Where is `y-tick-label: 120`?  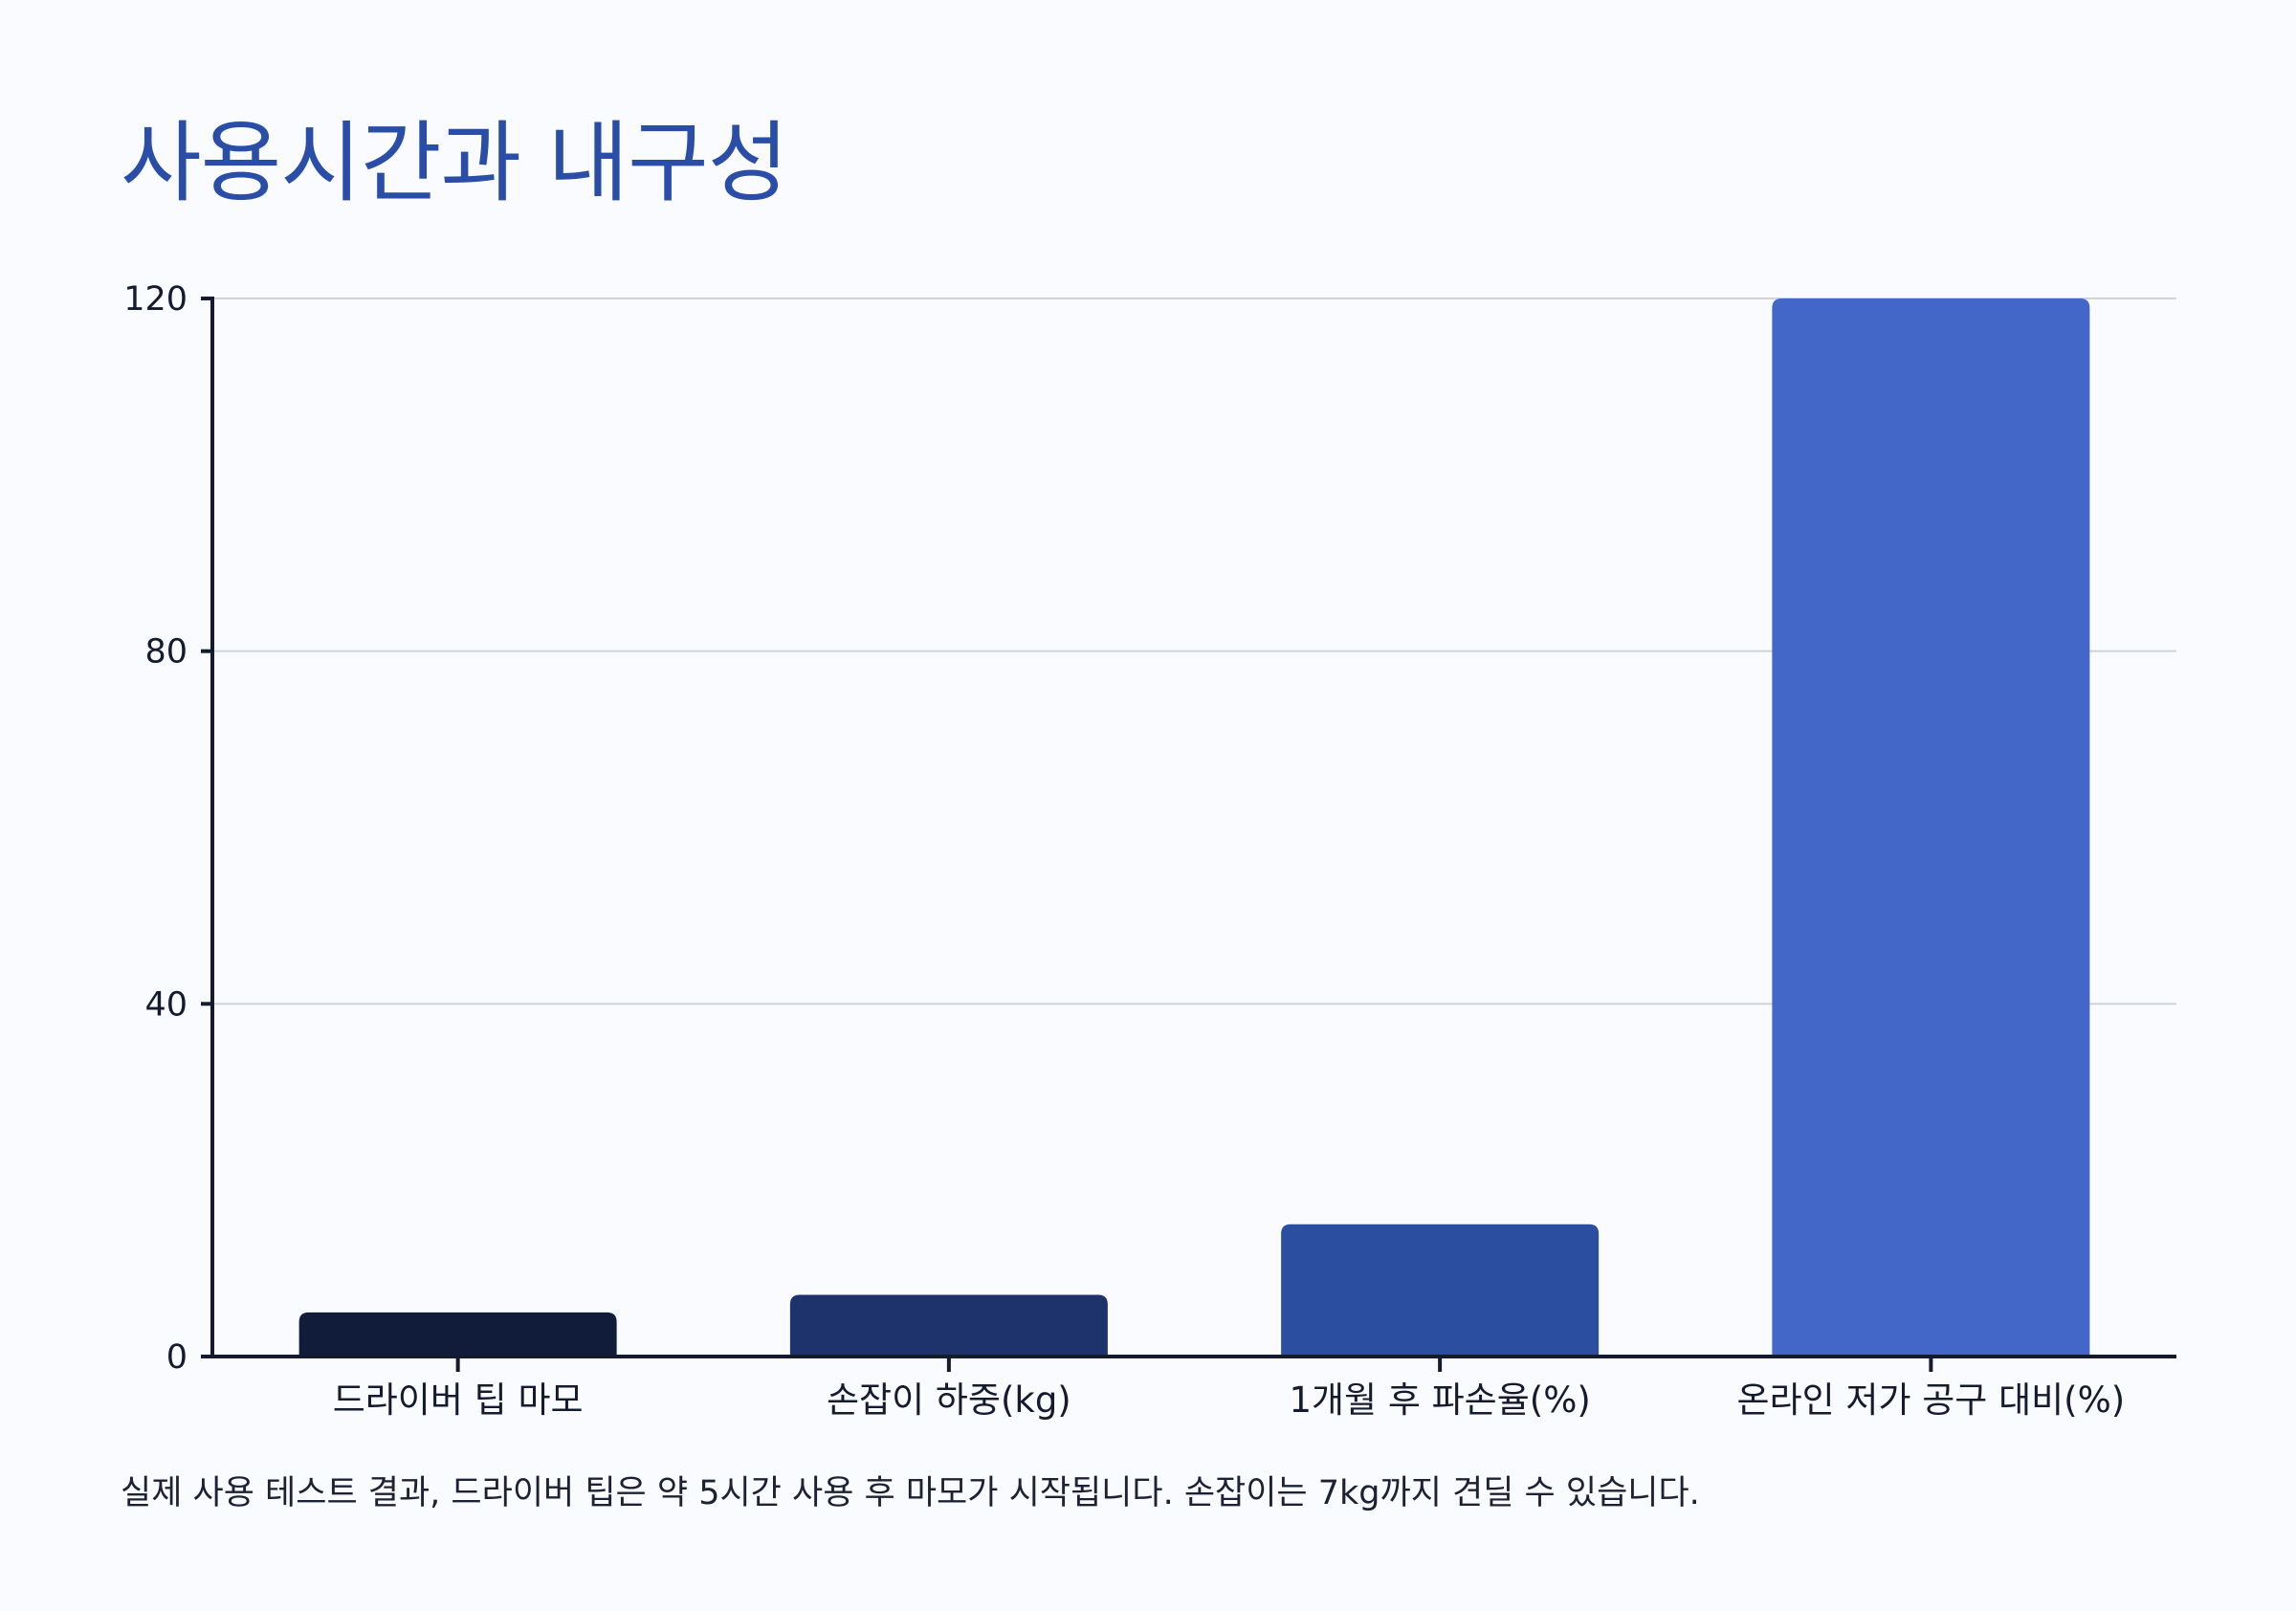 y-tick-label: 120 is located at coordinates (156, 299).